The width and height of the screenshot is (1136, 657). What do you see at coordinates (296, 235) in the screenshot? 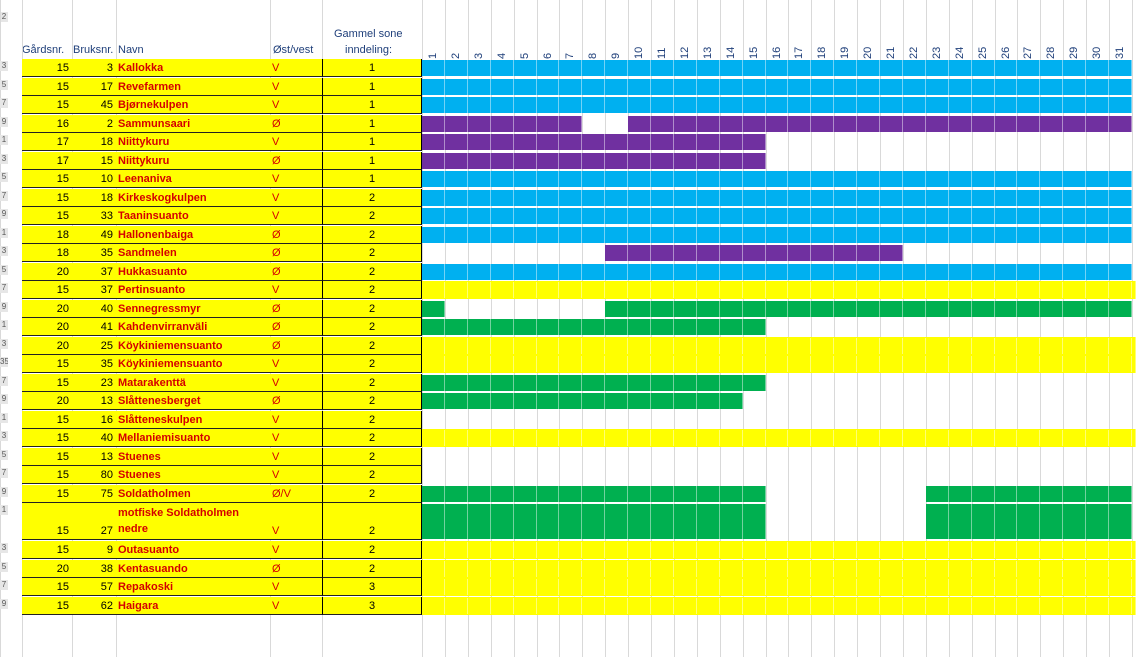
I see `ost-vest-cell: Ø` at bounding box center [296, 235].